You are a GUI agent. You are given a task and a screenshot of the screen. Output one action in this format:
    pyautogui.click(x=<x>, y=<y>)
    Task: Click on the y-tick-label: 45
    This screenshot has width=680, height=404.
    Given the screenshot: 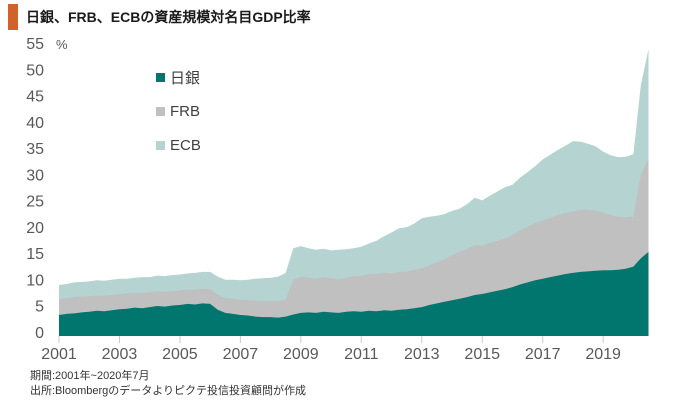 What is the action you would take?
    pyautogui.click(x=35, y=97)
    